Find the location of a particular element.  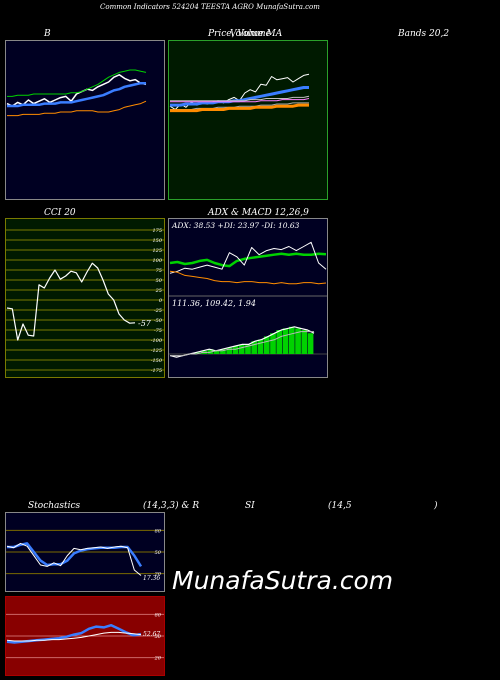

bands-frame is located at coordinates (85, 120).